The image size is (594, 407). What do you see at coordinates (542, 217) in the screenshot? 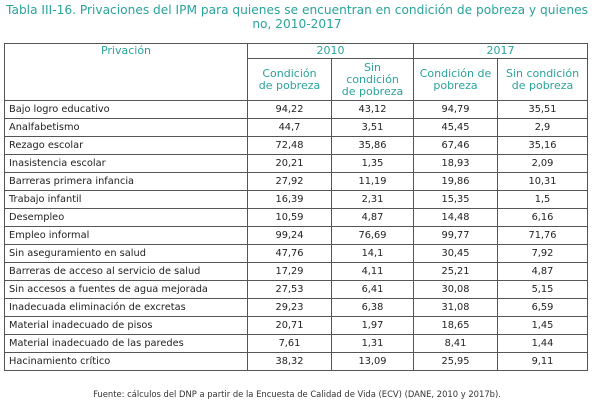
I see `cell-sin-pobreza-2017: 6,16` at bounding box center [542, 217].